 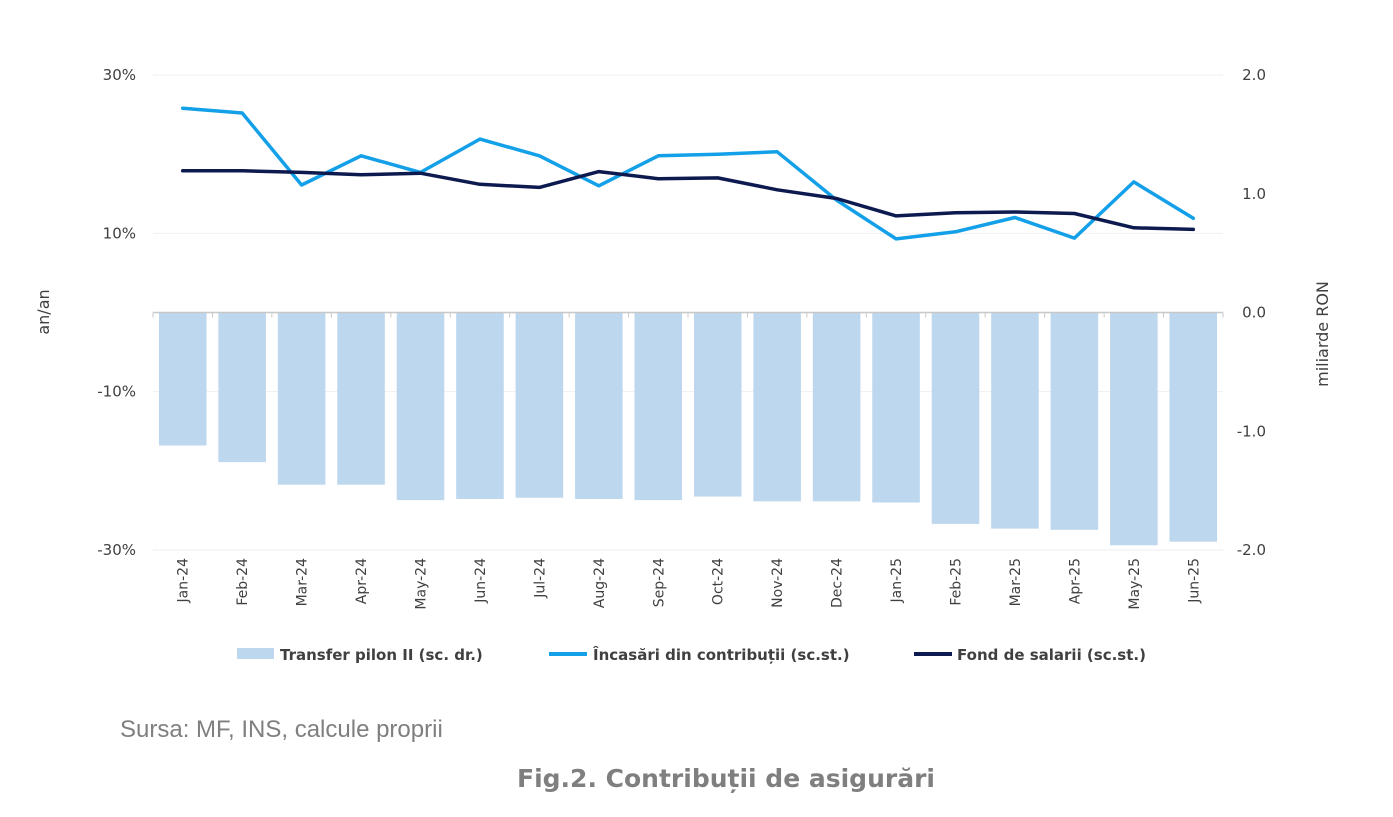 What do you see at coordinates (1254, 75) in the screenshot?
I see `right-tick-label: 2.0` at bounding box center [1254, 75].